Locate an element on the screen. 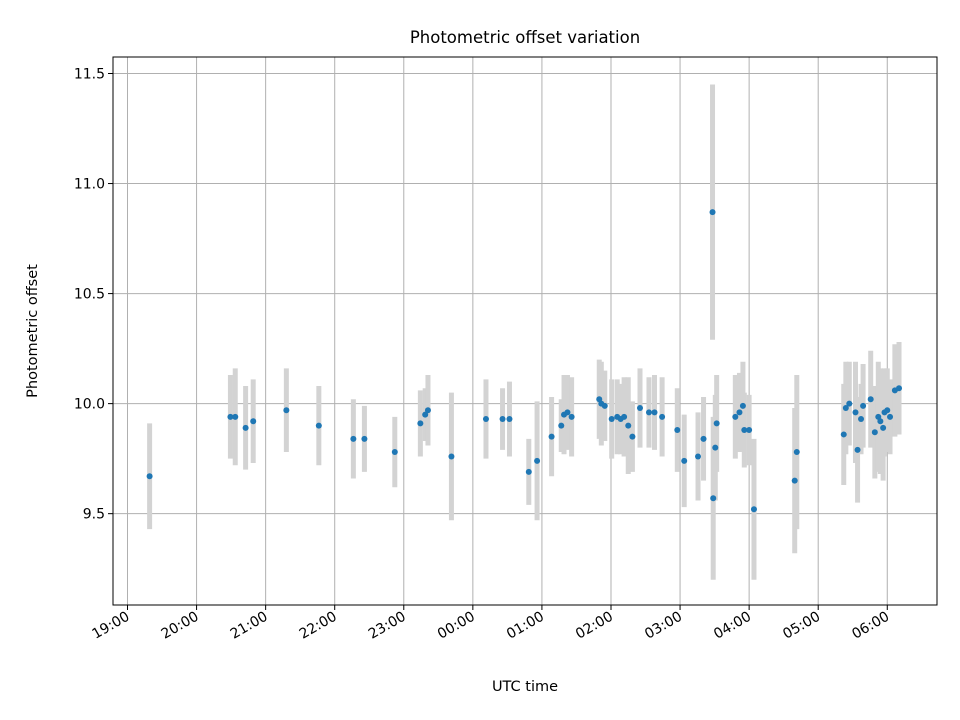  y-tick-label: 10.0 is located at coordinates (89, 405).